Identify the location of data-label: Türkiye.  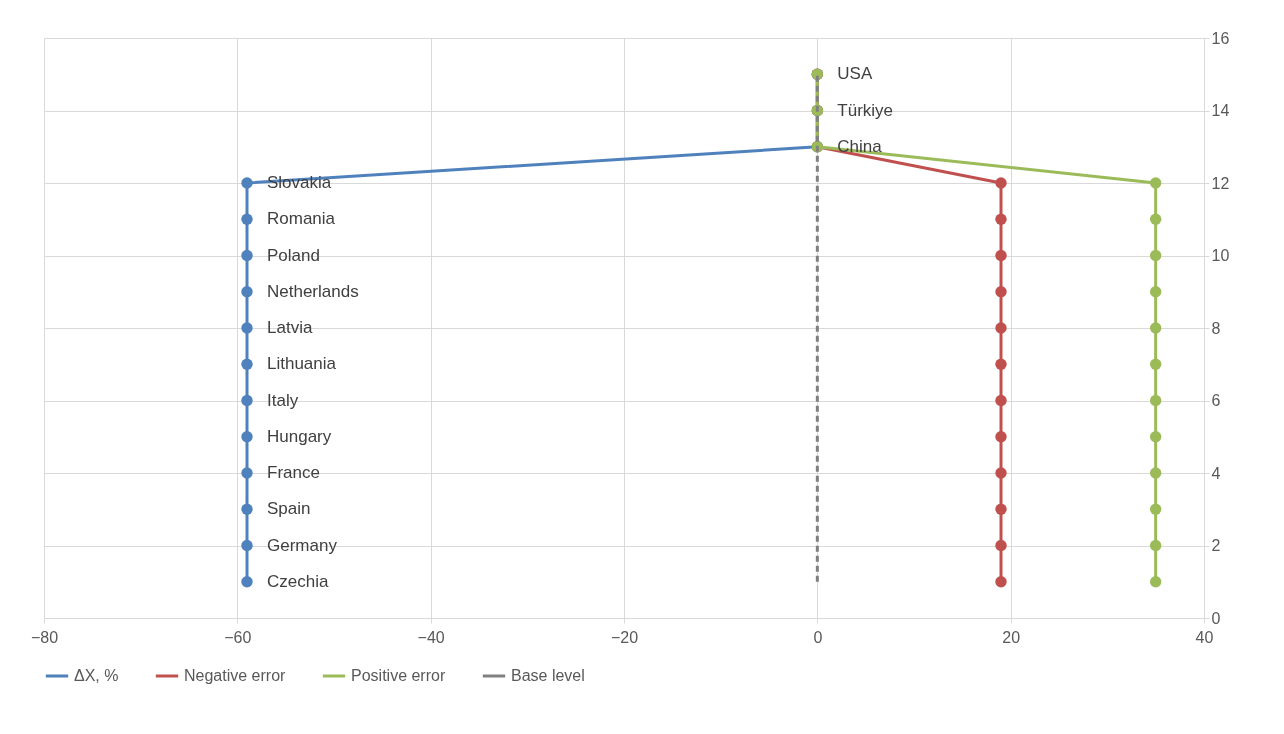
(865, 110).